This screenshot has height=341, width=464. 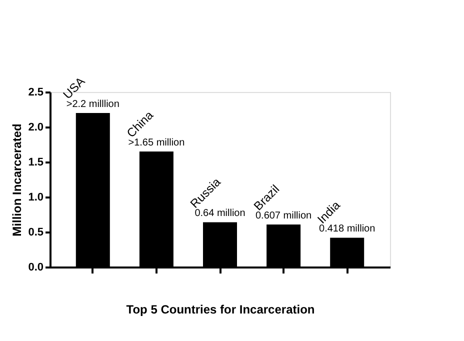 I want to click on x-axis-title: Top 5 Countries for Incarceration, so click(x=220, y=309).